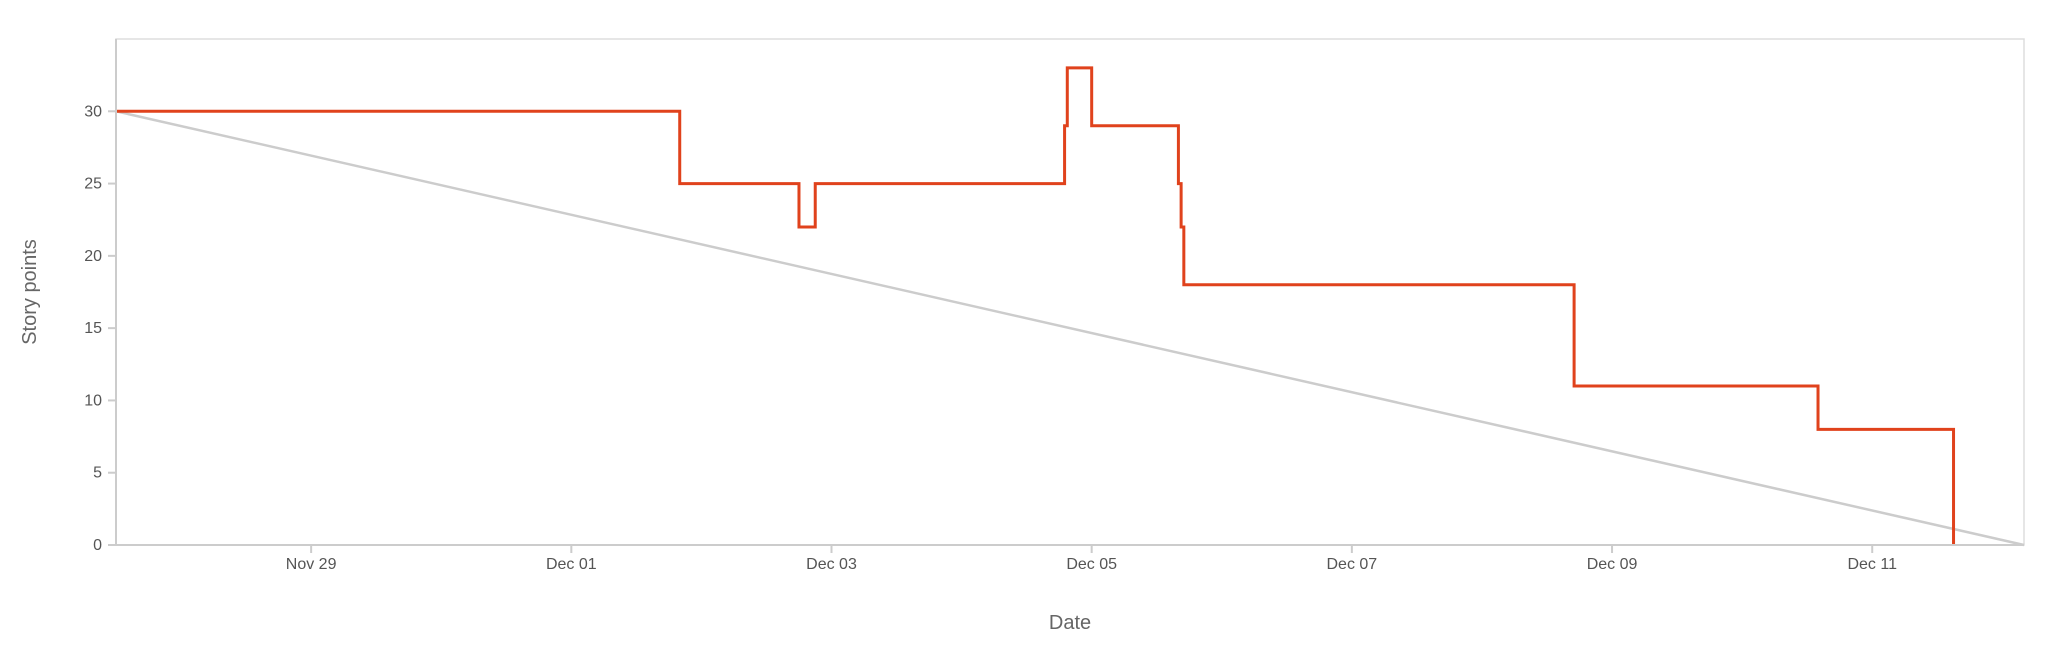  Describe the element at coordinates (1352, 564) in the screenshot. I see `x-tick-label: Dec 07` at that location.